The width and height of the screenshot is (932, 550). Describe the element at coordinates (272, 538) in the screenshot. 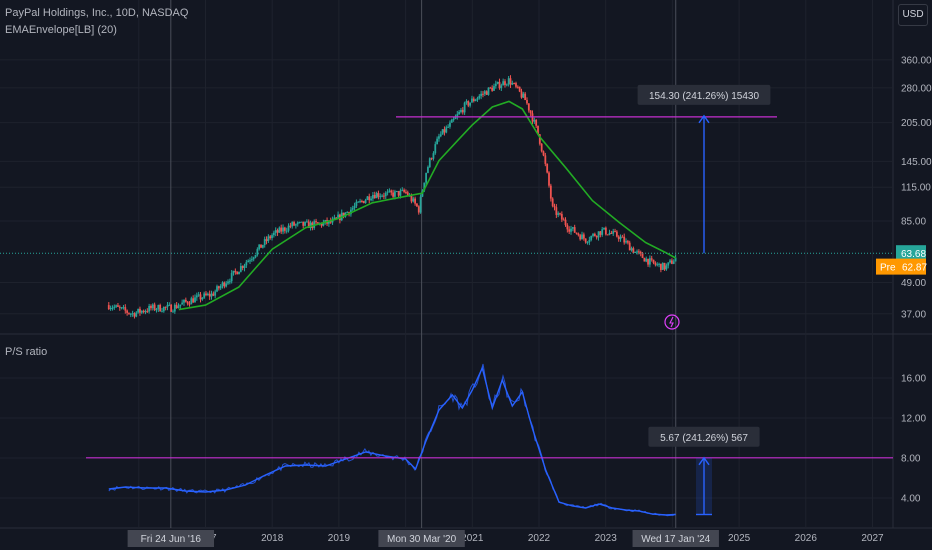

I see `year-tick-label: 2018` at that location.